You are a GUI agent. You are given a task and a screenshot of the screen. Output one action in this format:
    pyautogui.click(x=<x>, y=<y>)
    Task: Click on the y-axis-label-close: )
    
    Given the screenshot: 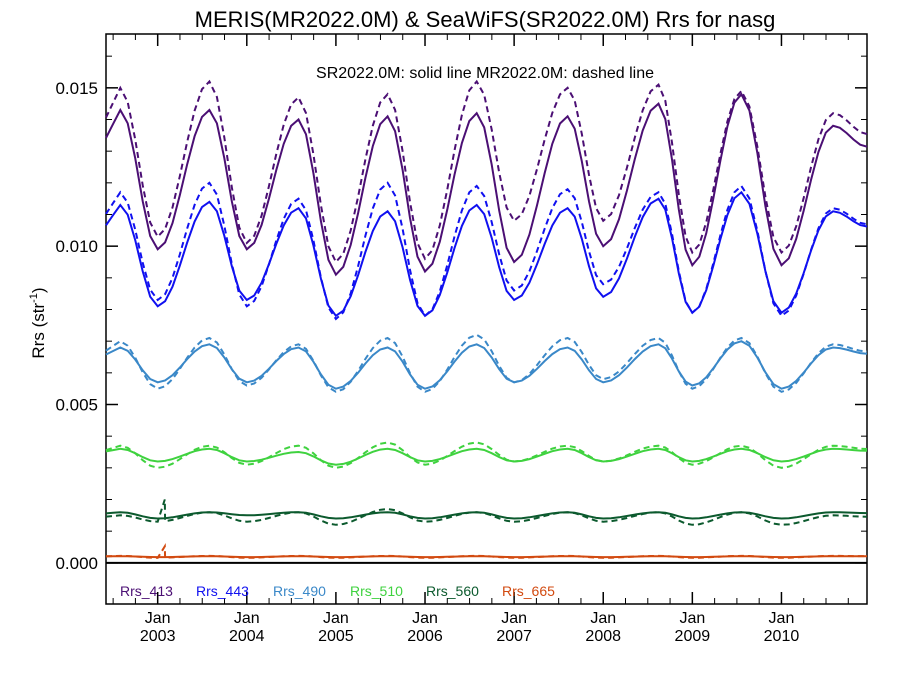 What is the action you would take?
    pyautogui.click(x=38, y=290)
    